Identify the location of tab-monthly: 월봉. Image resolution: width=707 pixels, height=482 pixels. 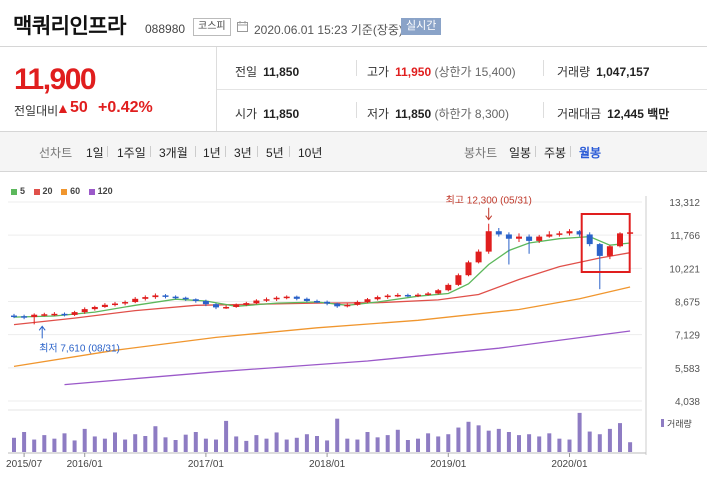
(590, 153).